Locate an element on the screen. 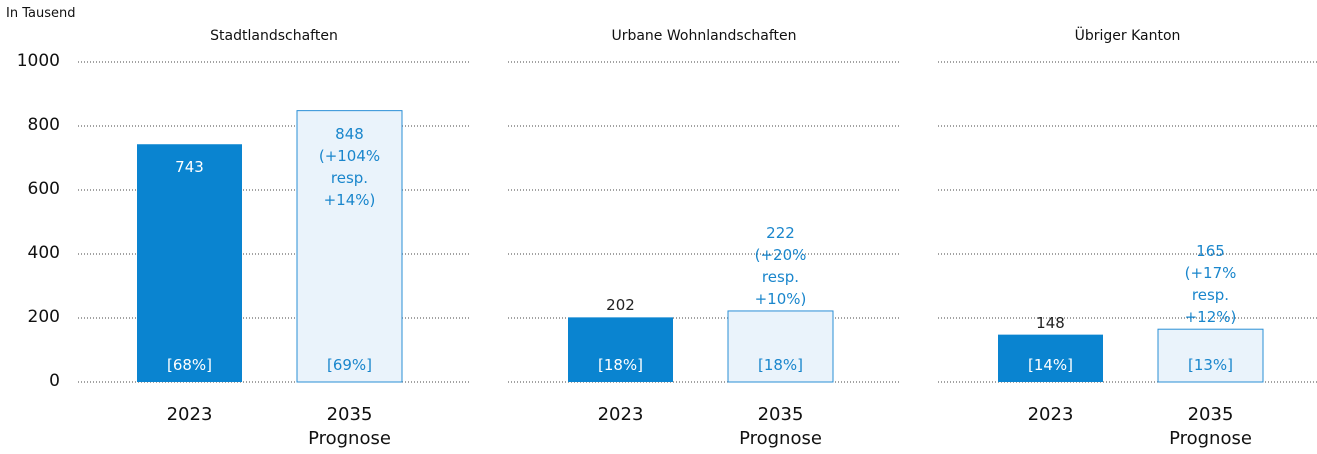 Image resolution: width=1317 pixels, height=454 pixels. y-tick-label: 0 is located at coordinates (54, 381).